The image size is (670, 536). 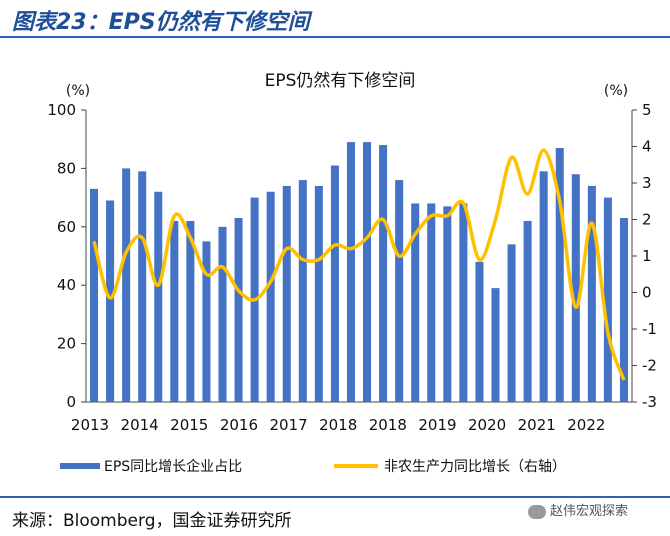 What do you see at coordinates (487, 425) in the screenshot?
I see `x-tick-label: 2020` at bounding box center [487, 425].